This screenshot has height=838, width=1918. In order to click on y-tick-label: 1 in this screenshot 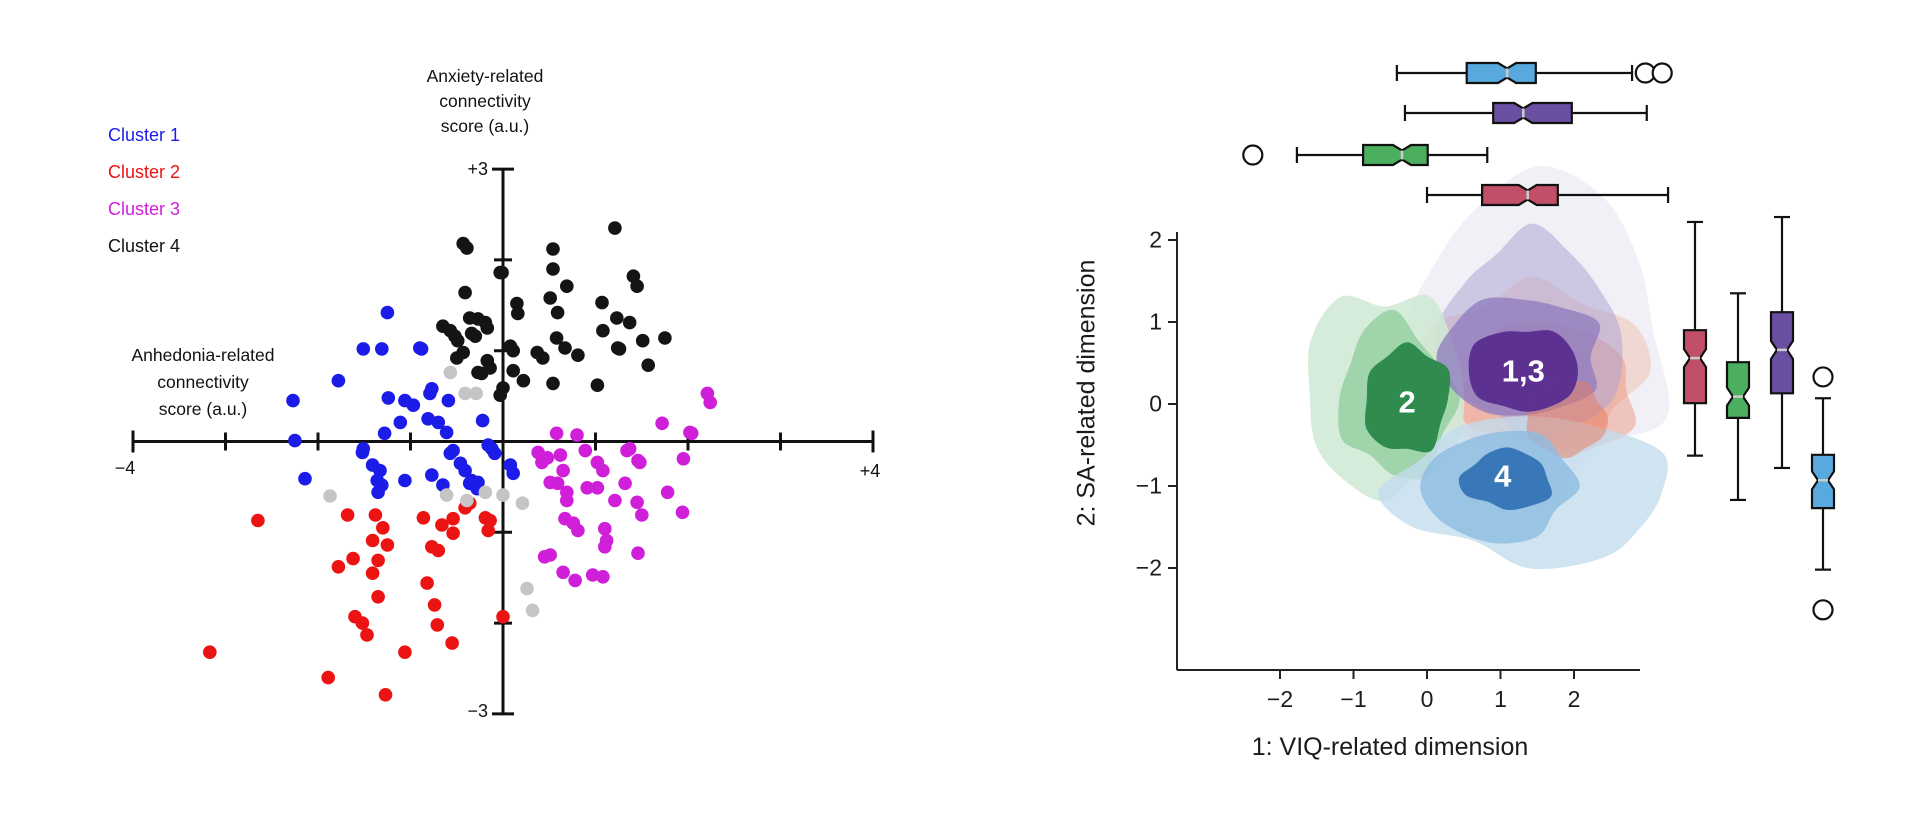, I will do `click(1155, 321)`.